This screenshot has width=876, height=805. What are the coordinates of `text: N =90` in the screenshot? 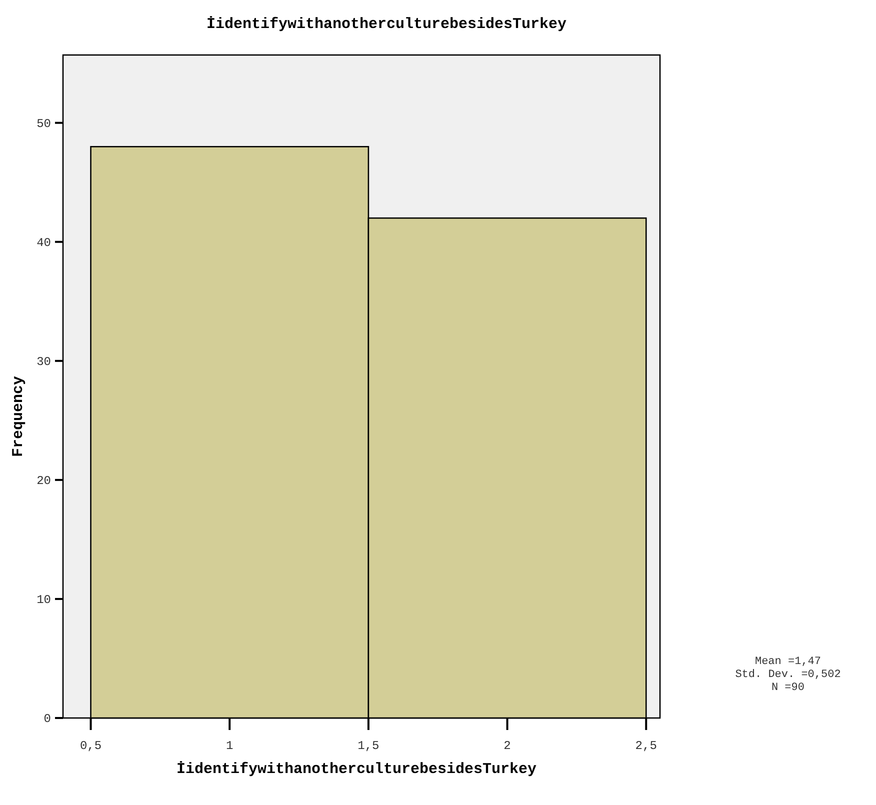 It's located at (788, 688).